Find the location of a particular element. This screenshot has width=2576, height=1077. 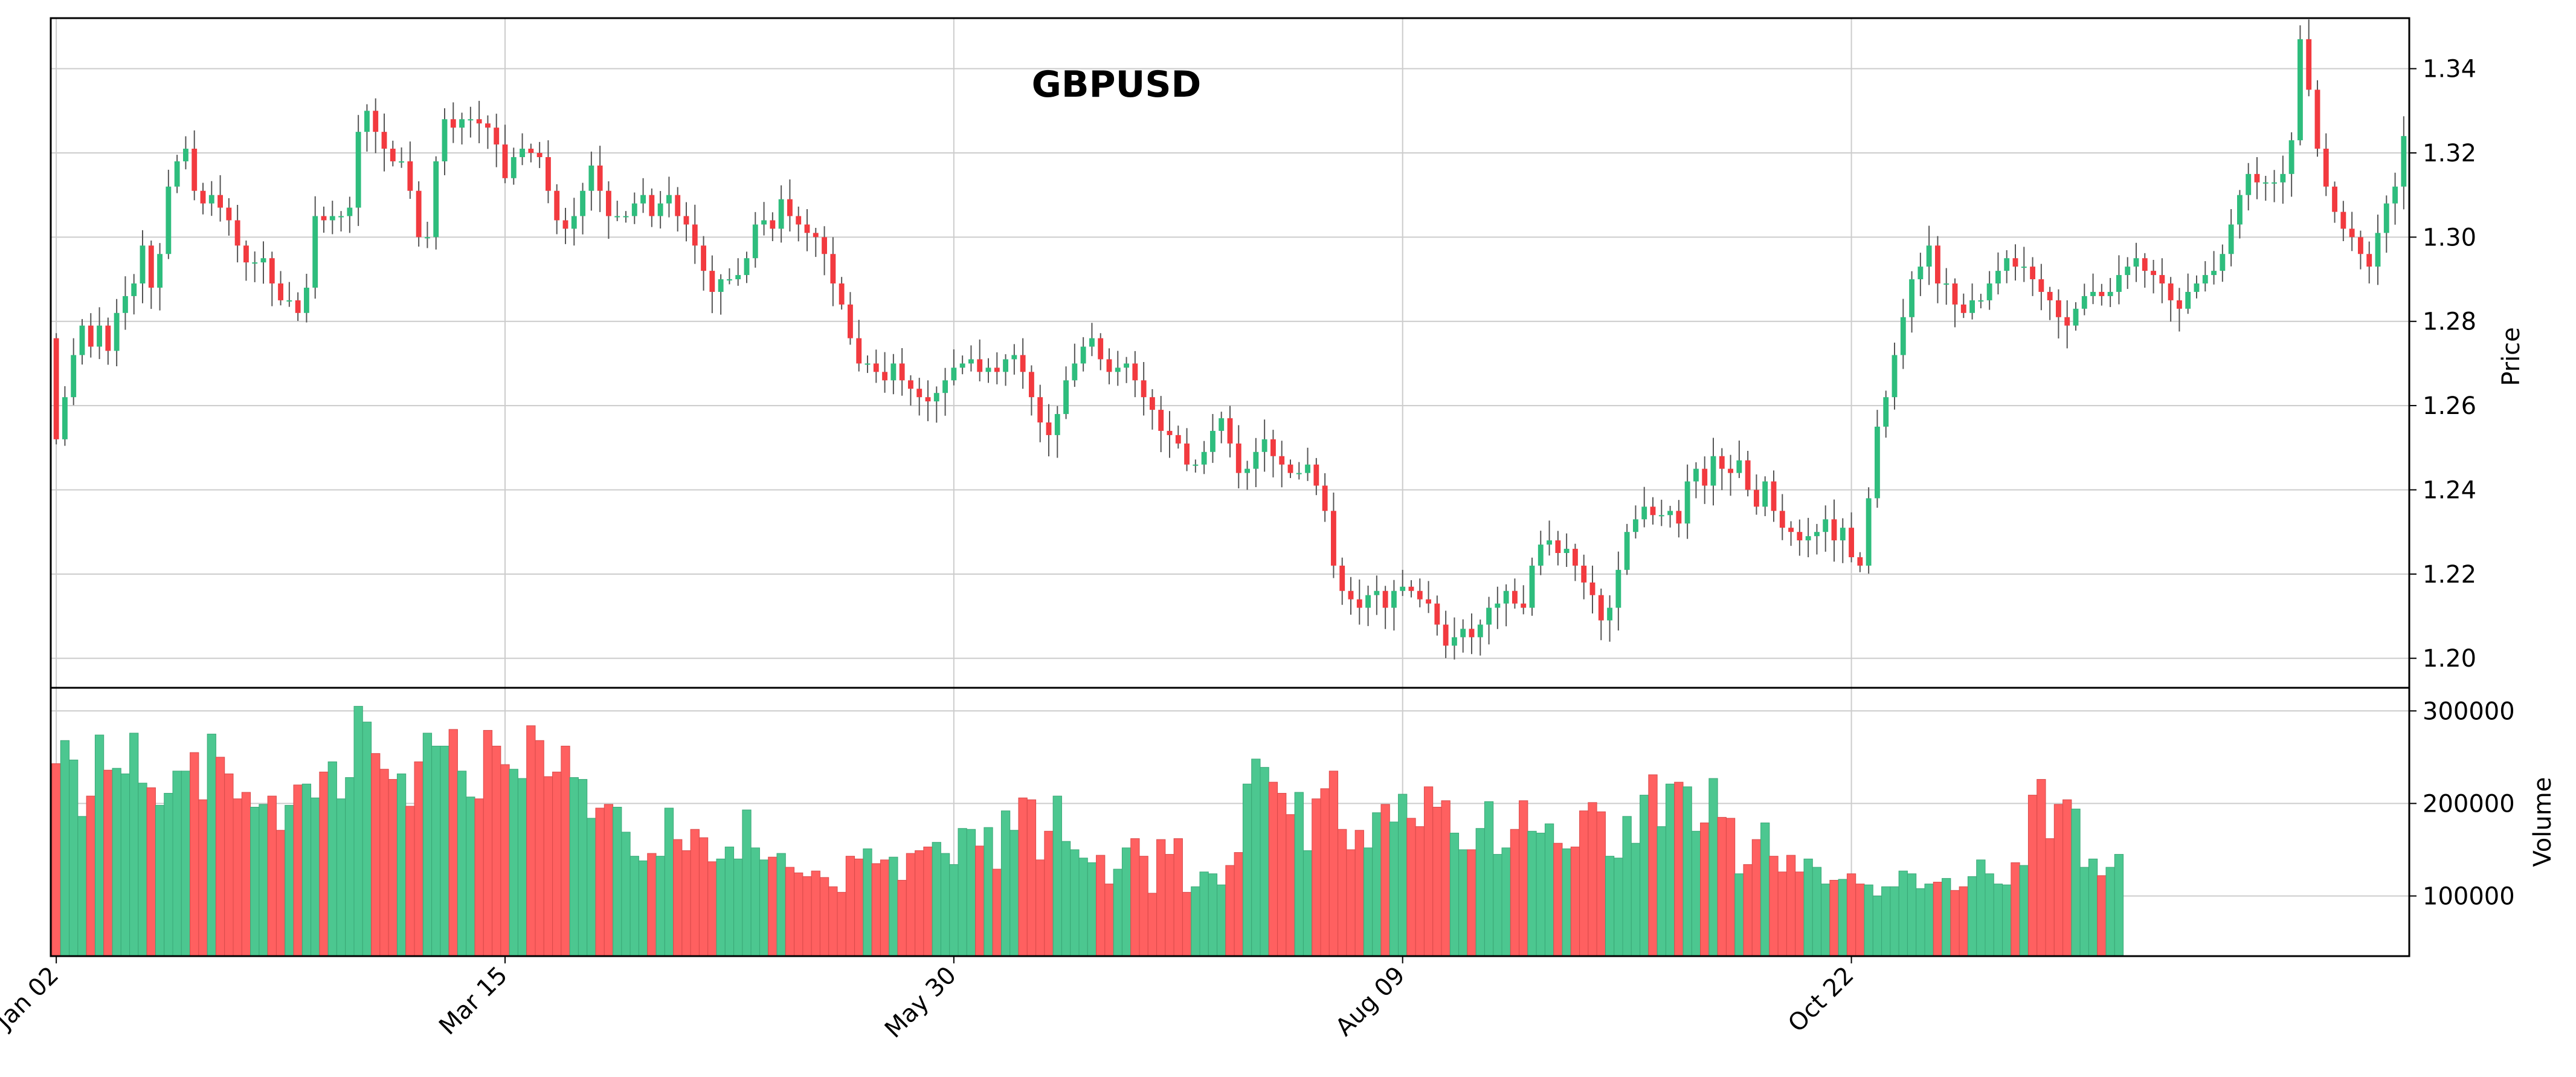

price-tick-label: 1.26 is located at coordinates (2449, 406).